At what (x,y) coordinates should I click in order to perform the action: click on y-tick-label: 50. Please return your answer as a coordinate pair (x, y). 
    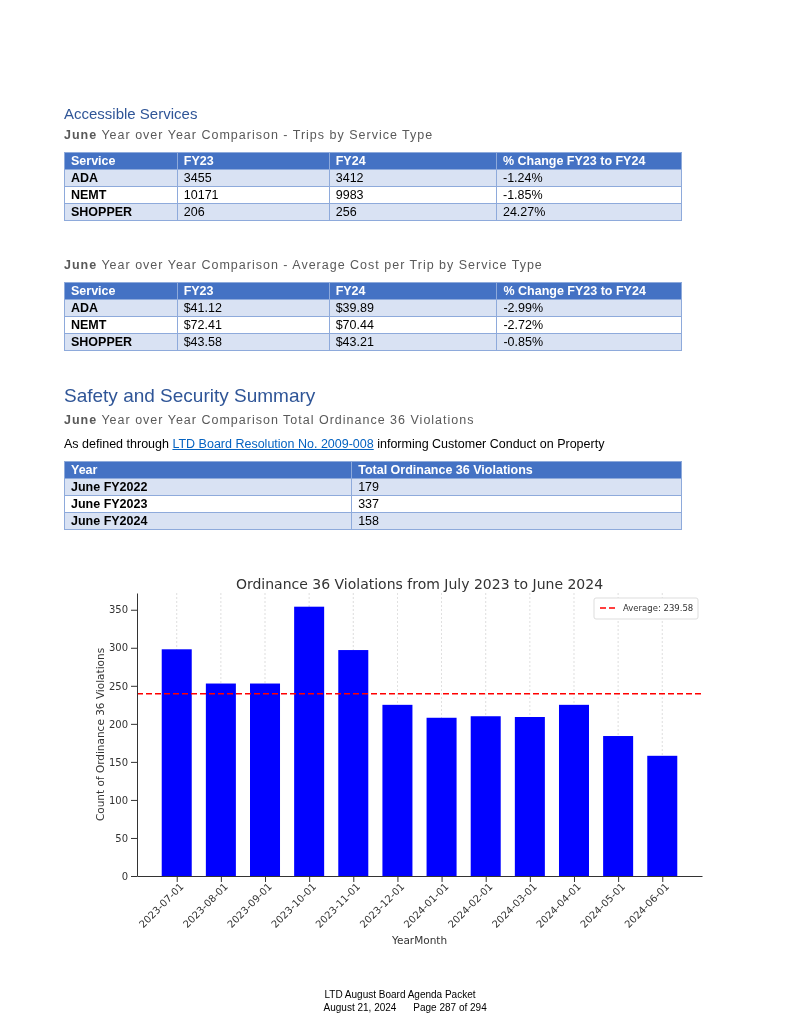
    Looking at the image, I should click on (121, 838).